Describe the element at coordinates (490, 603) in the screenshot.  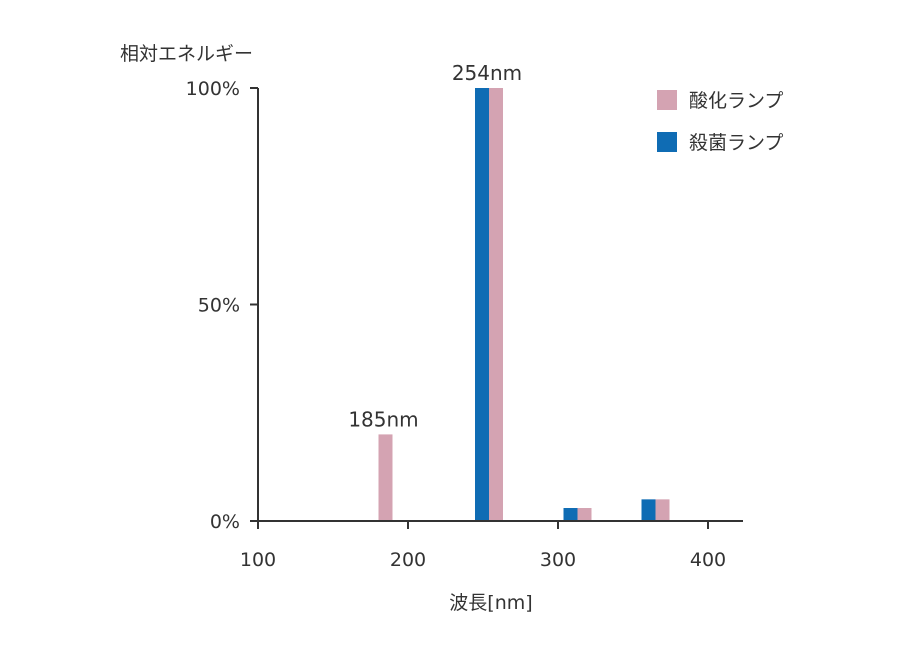
I see `x-axis-title: 波長[nm]` at that location.